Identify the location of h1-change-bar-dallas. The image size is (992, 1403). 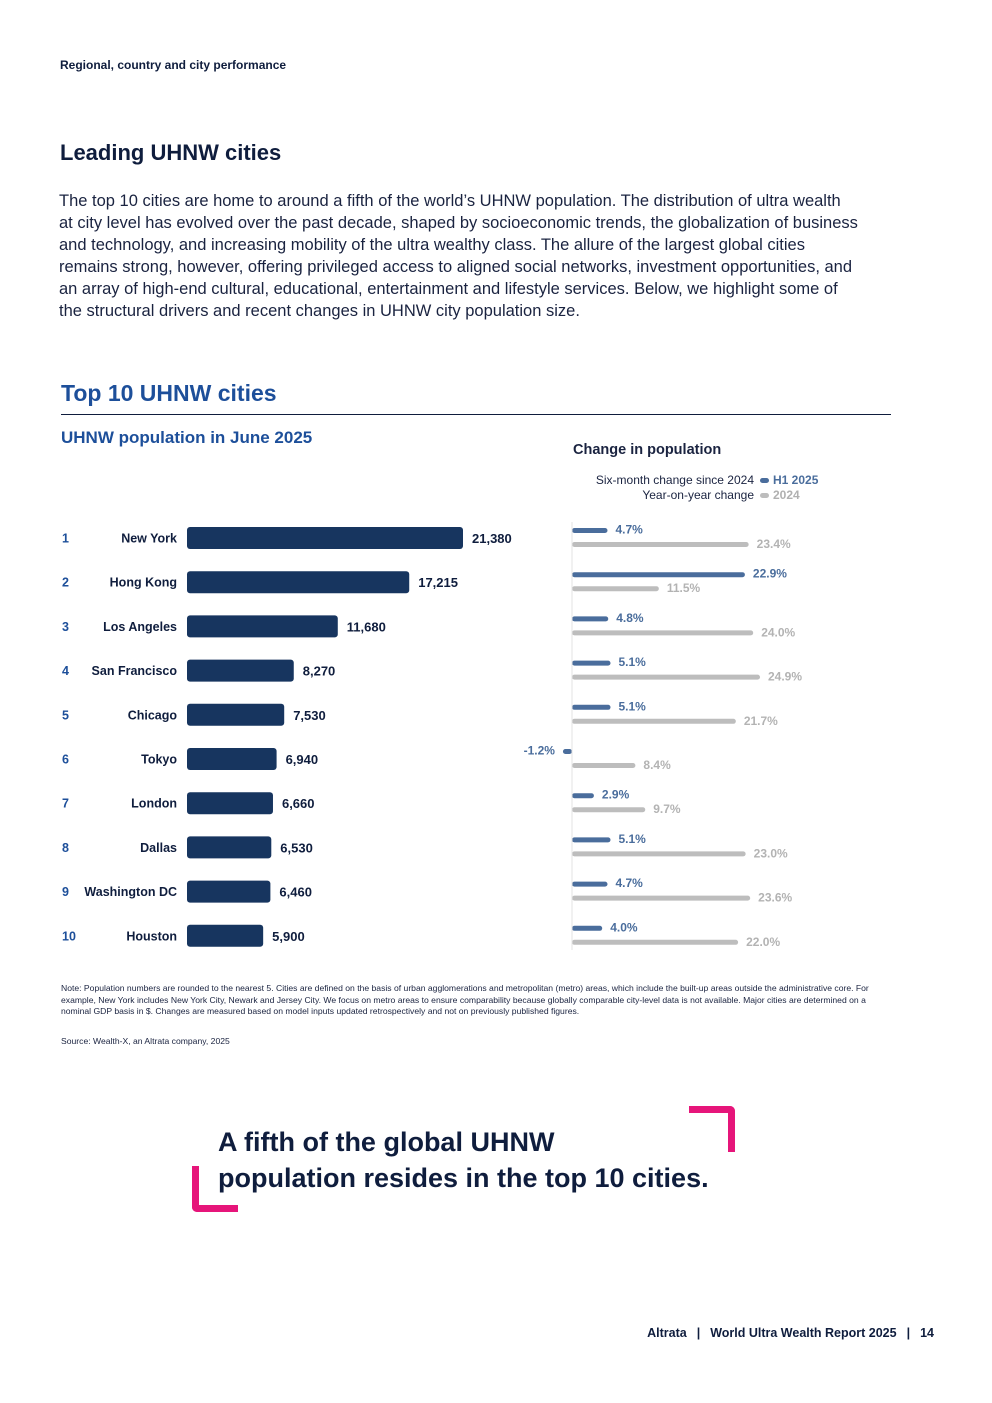
(591, 840).